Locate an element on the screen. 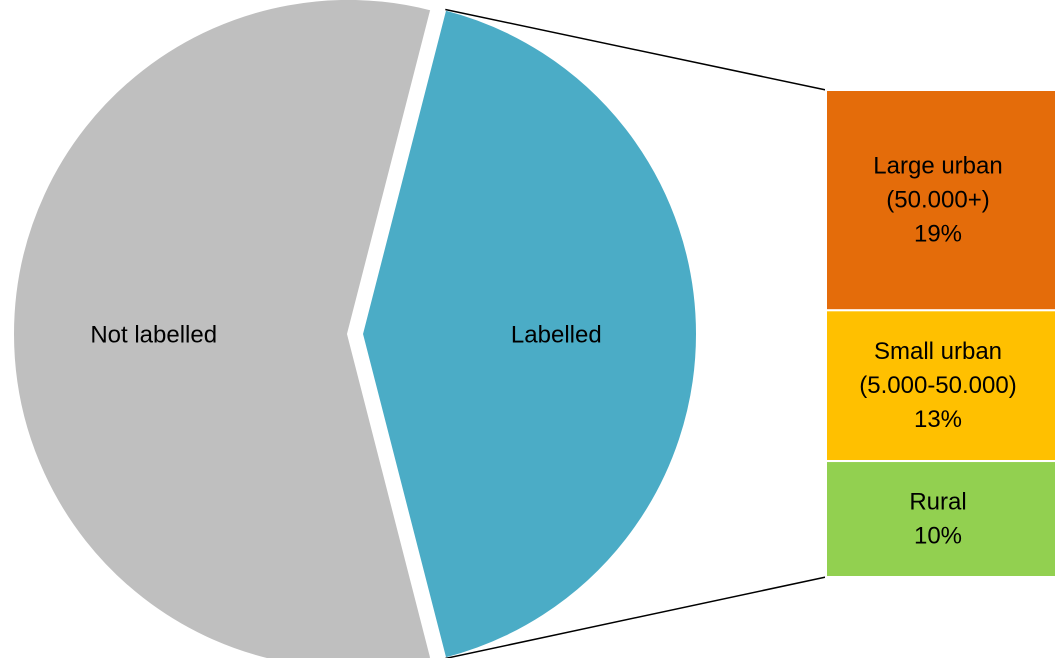 The width and height of the screenshot is (1055, 658). connector-line-bottom is located at coordinates (636, 617).